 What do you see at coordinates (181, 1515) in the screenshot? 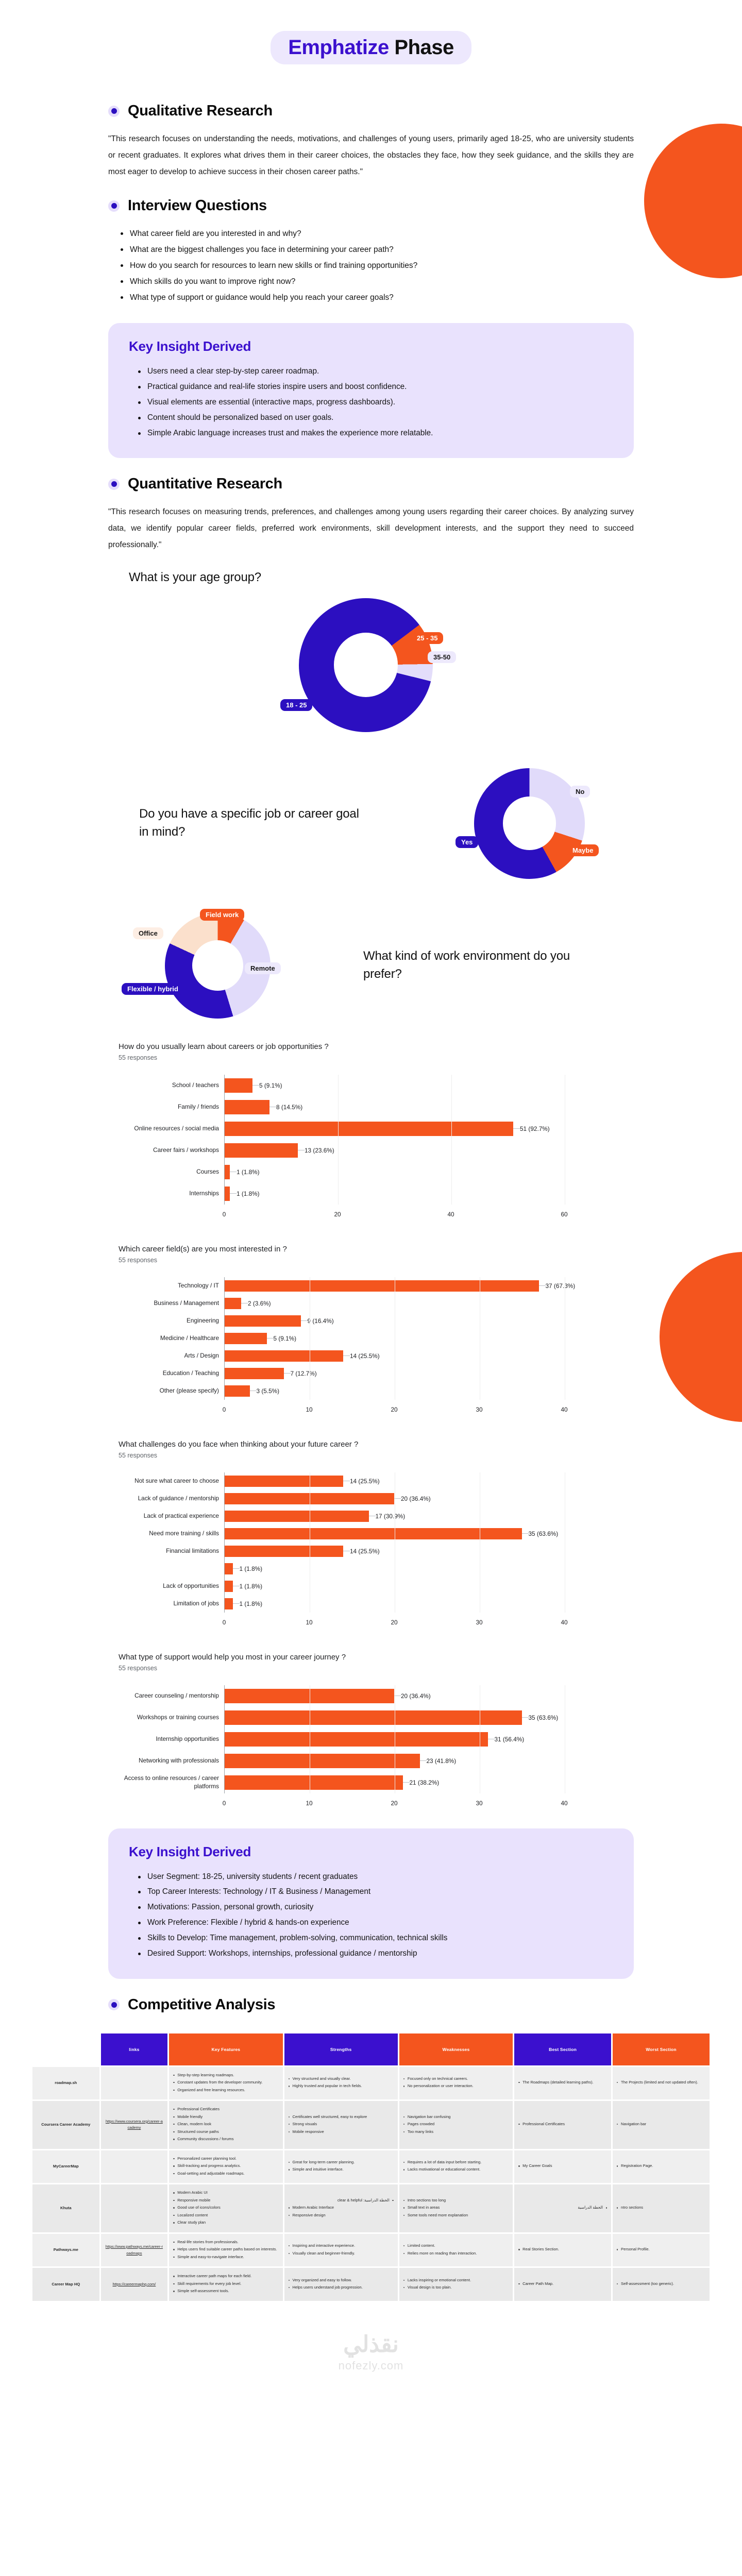
I see `bar-category-label: Lack of practical experience` at bounding box center [181, 1515].